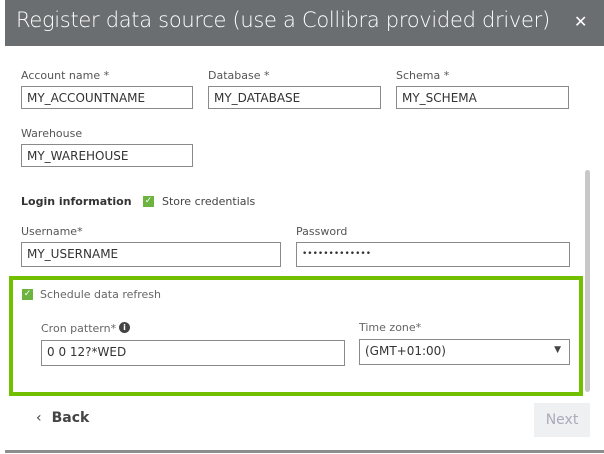 This screenshot has width=604, height=454. What do you see at coordinates (52, 133) in the screenshot?
I see `warehouse-label: Warehouse` at bounding box center [52, 133].